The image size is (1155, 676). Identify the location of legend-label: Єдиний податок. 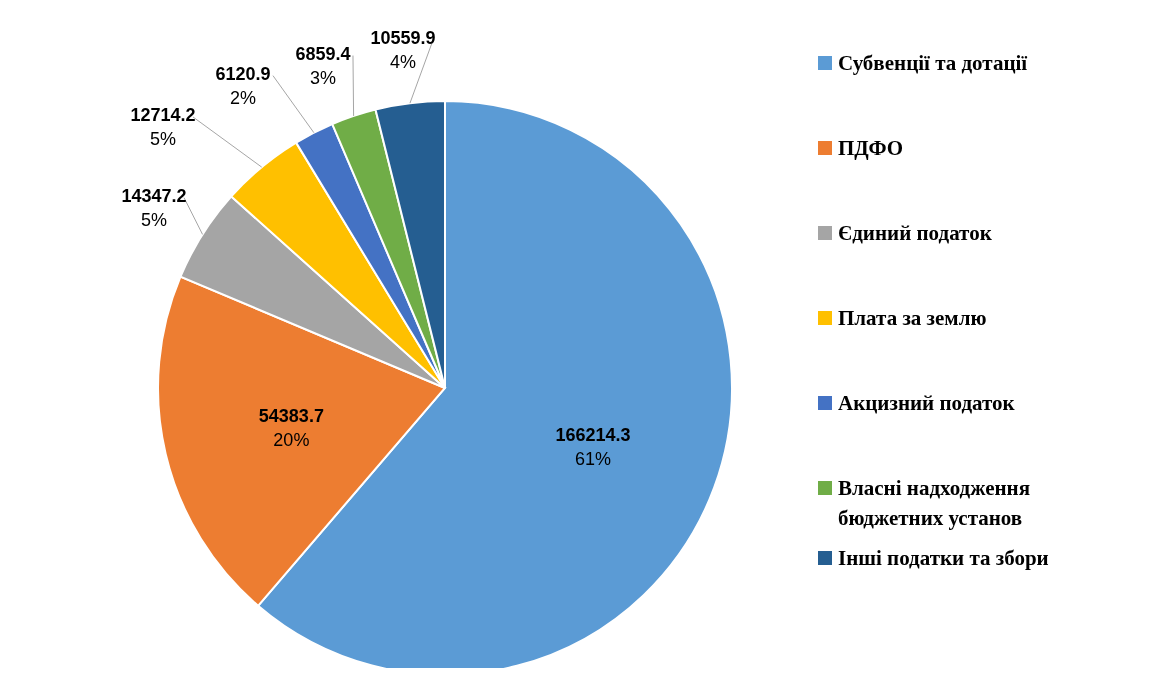
(915, 233).